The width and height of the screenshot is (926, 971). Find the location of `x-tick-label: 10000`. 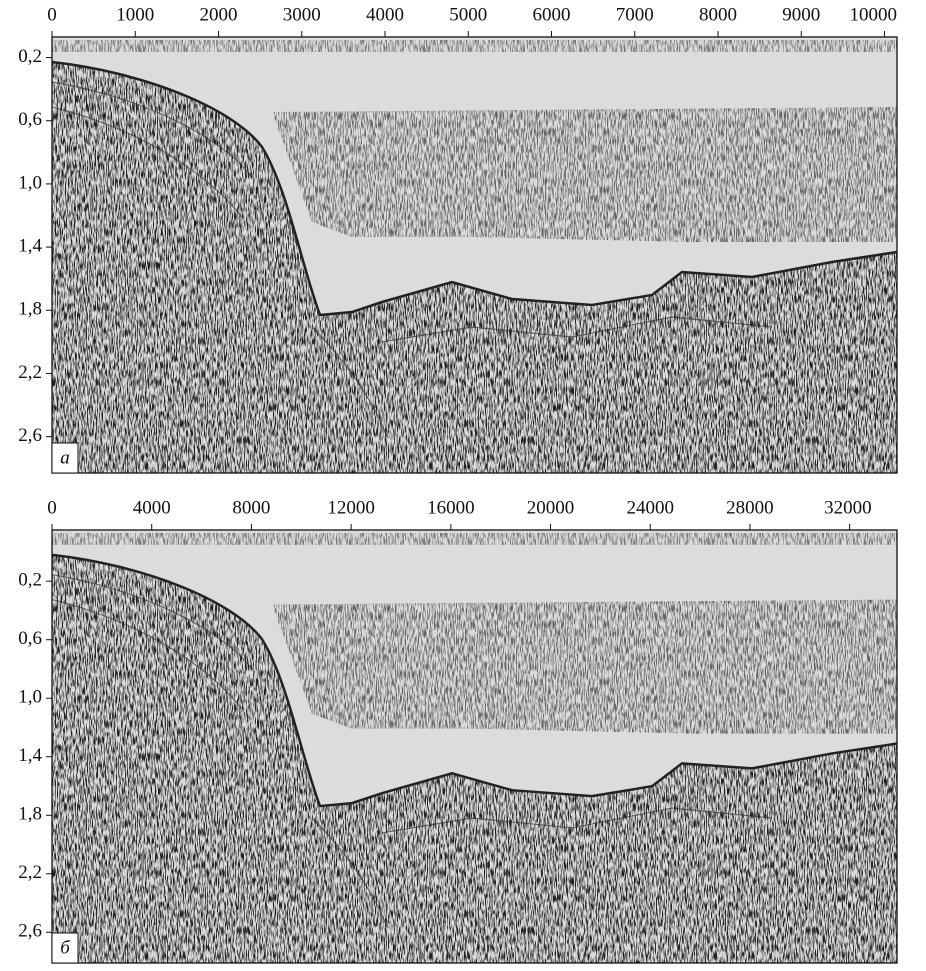

x-tick-label: 10000 is located at coordinates (874, 14).